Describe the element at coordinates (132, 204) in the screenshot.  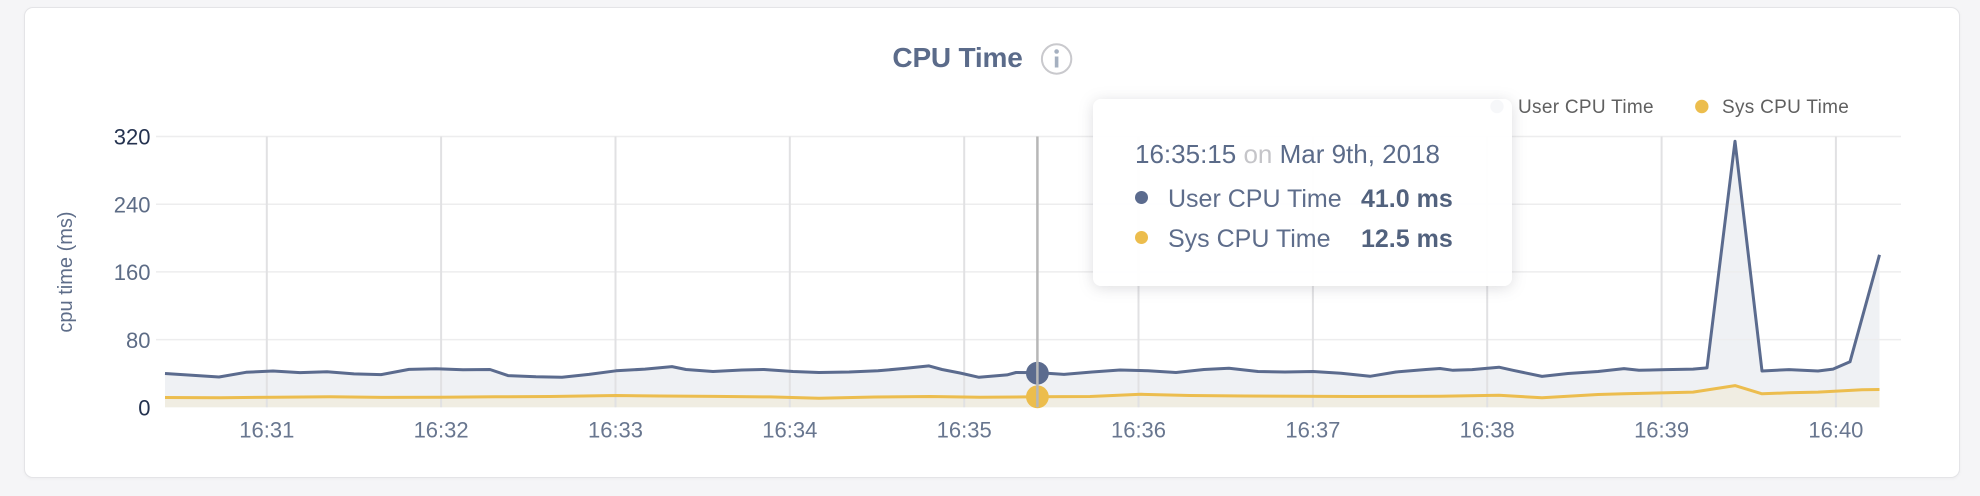
I see `svg-text: 240` at that location.